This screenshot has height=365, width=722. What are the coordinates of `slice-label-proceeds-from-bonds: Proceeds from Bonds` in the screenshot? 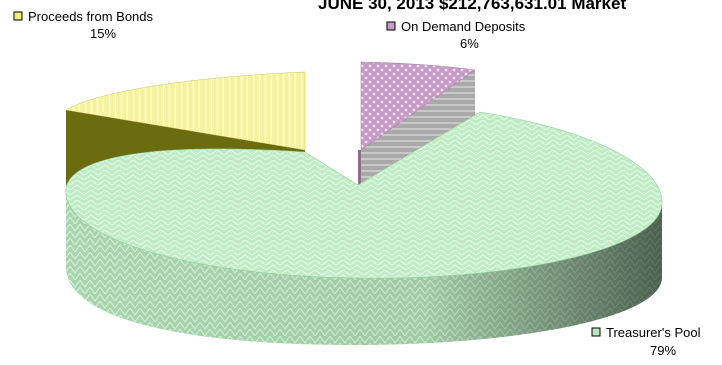 It's located at (91, 16).